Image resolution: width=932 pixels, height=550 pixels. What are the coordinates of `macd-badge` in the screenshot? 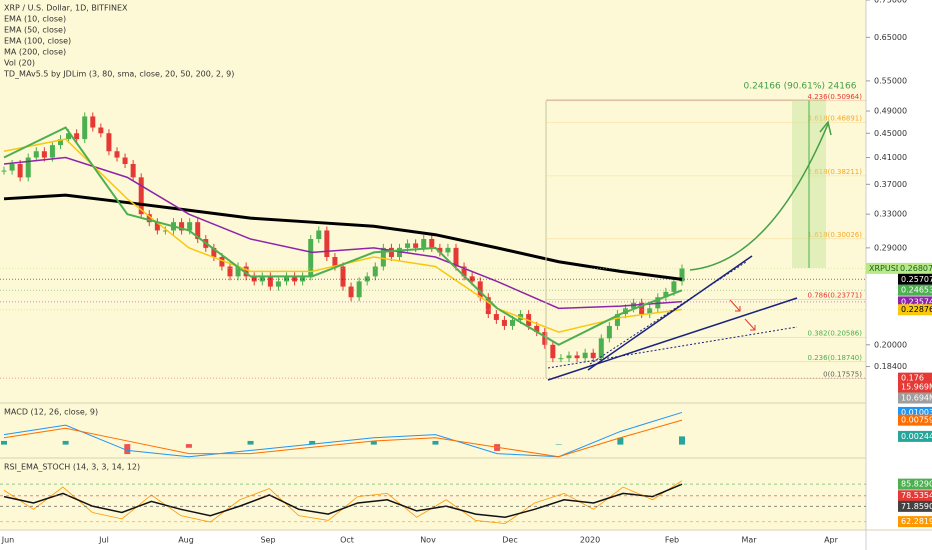 It's located at (915, 412).